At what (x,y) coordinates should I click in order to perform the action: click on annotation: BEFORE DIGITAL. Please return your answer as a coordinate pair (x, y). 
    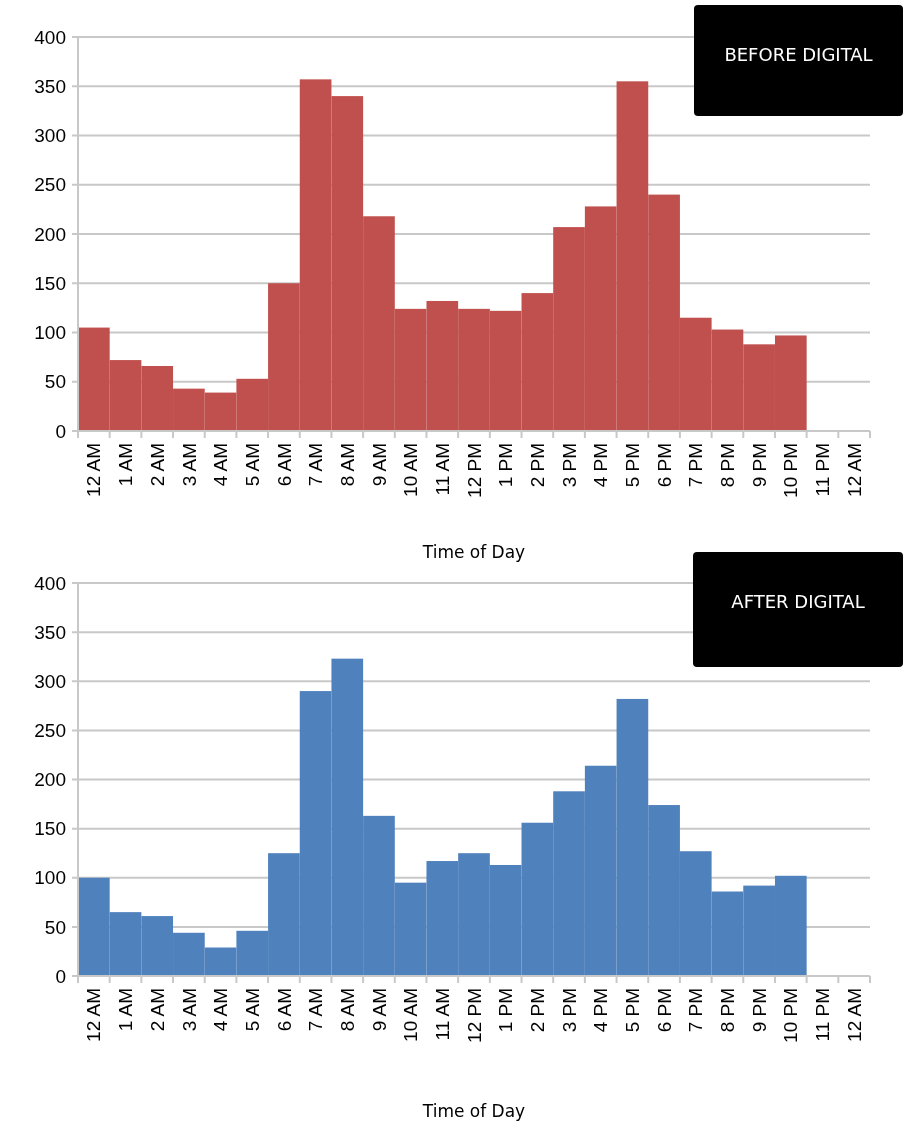
    Looking at the image, I should click on (798, 54).